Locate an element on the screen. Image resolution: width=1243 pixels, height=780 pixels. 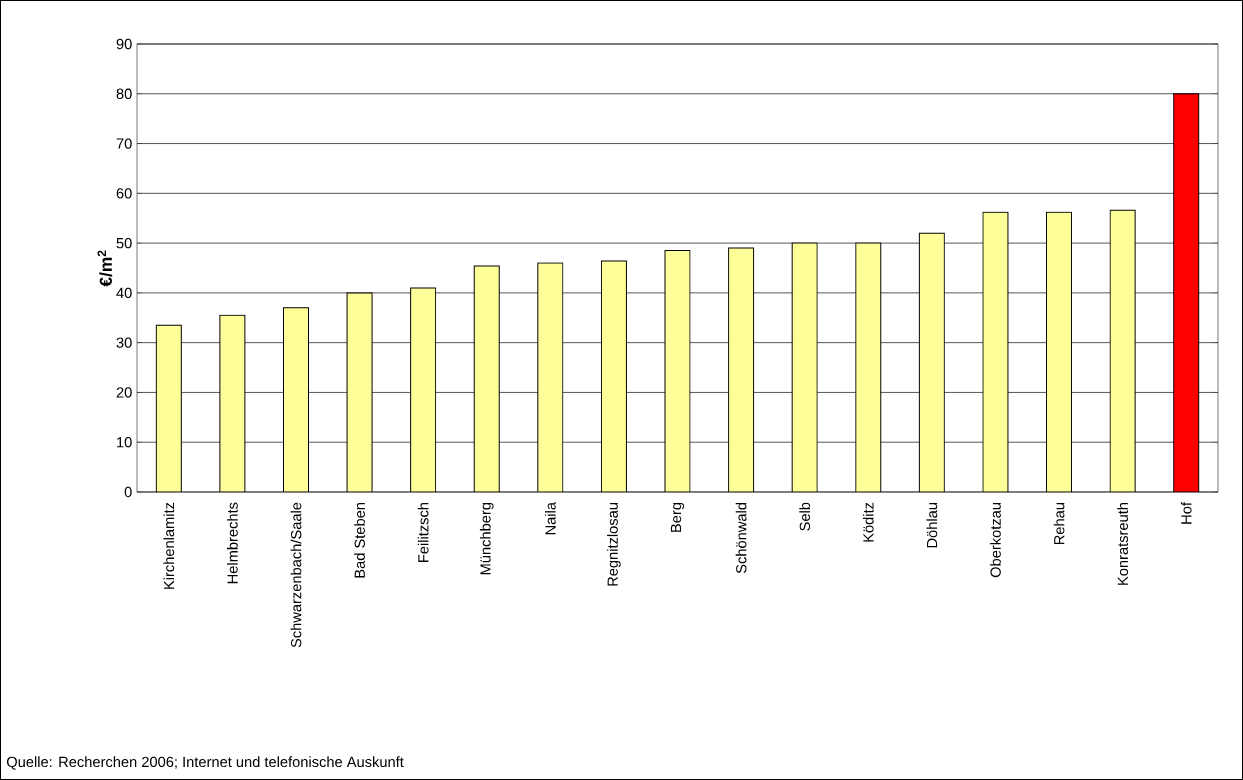
x-tick-label: Berg is located at coordinates (677, 517).